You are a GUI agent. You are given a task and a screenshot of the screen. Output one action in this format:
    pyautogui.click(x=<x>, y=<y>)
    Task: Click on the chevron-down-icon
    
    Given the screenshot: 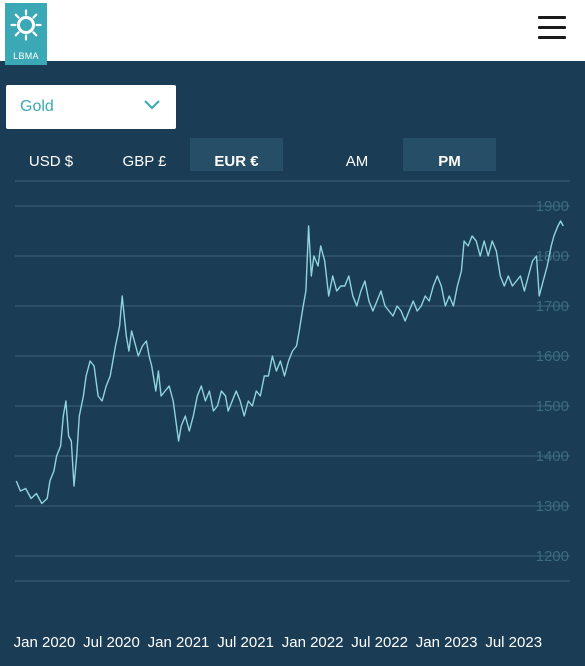 What is the action you would take?
    pyautogui.click(x=152, y=105)
    